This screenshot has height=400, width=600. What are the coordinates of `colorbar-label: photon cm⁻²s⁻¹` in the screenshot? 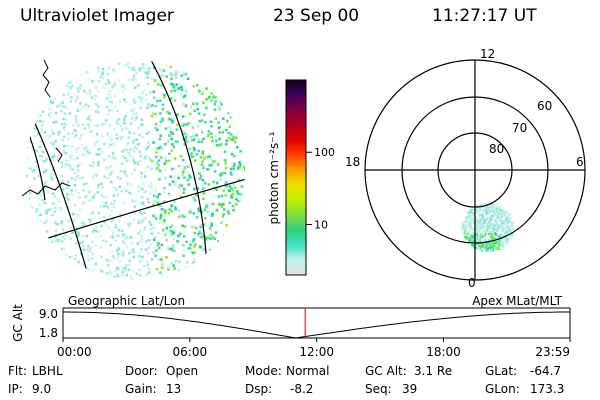 It's located at (274, 177).